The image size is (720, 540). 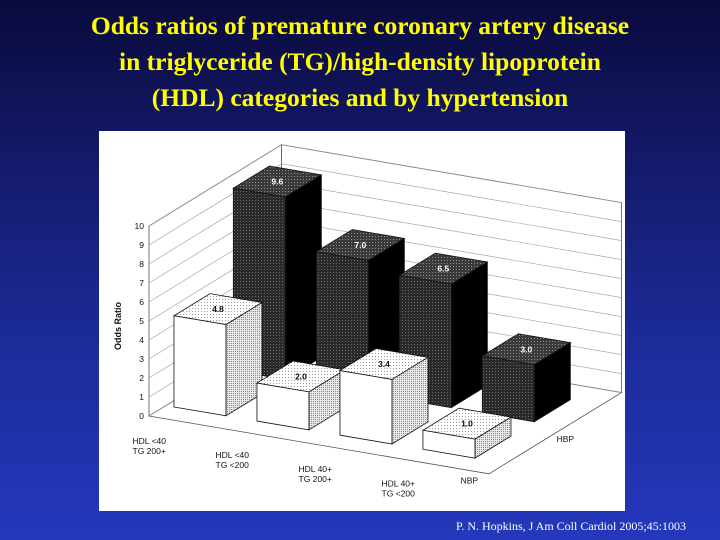 I want to click on bar-value-label: 6.5, so click(x=443, y=269).